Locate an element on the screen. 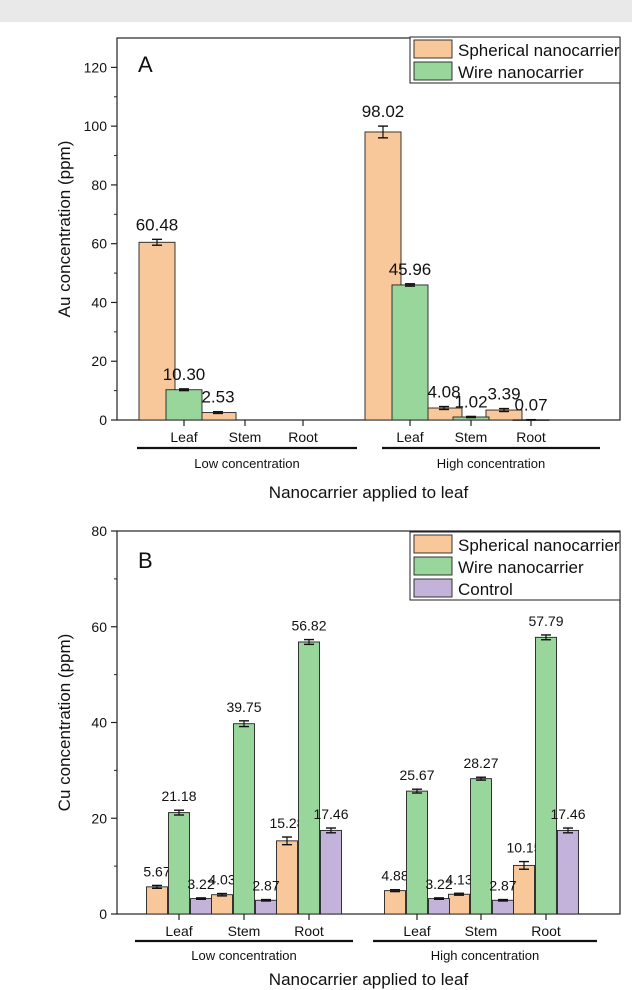  y-axis-label-a: Au concentration (ppm) is located at coordinates (64, 229).